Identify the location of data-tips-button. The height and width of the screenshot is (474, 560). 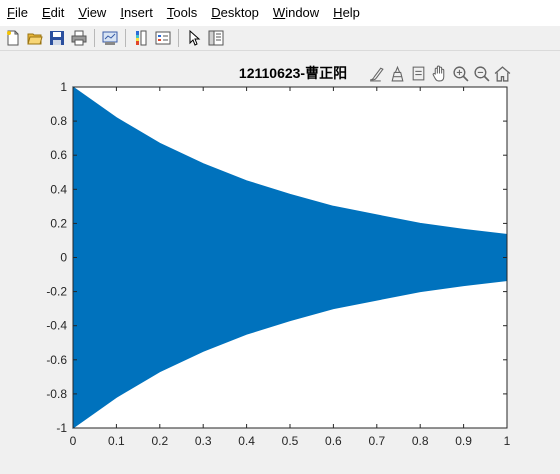
(397, 73).